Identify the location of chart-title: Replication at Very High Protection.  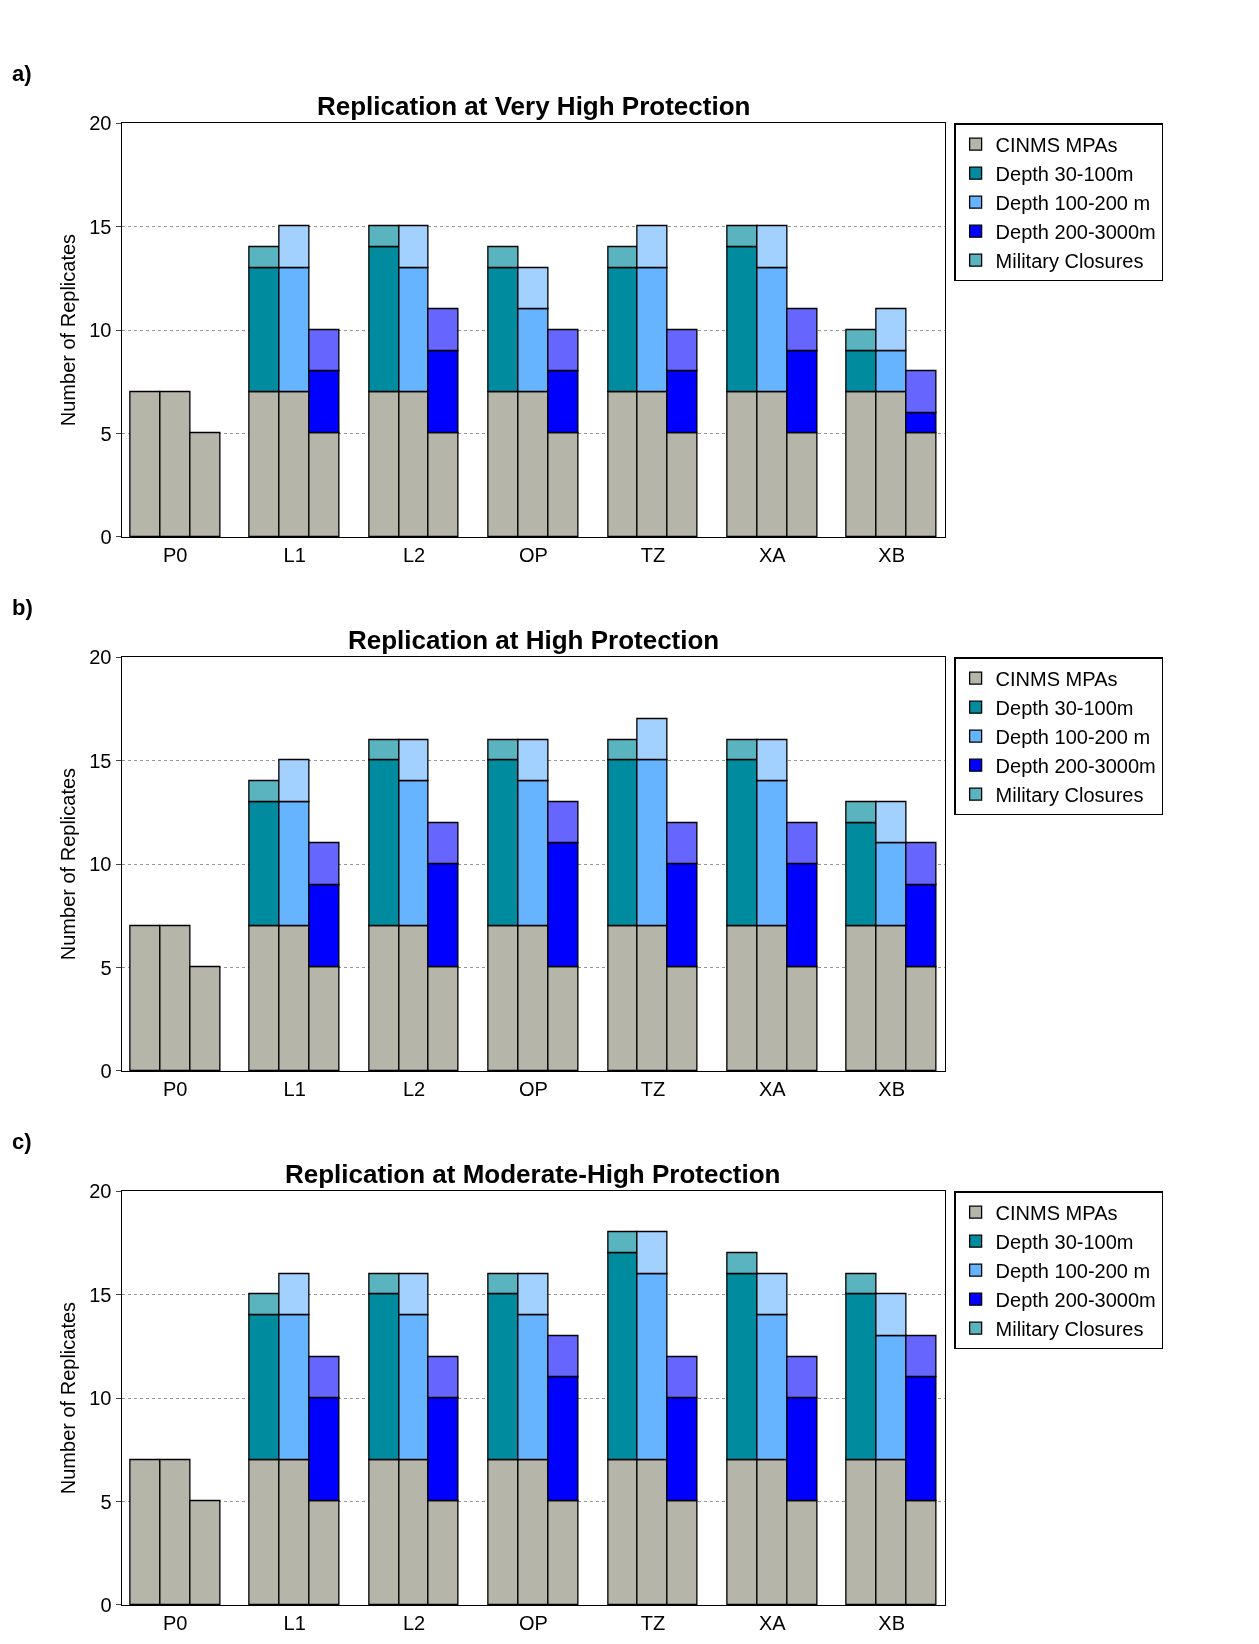
(534, 106).